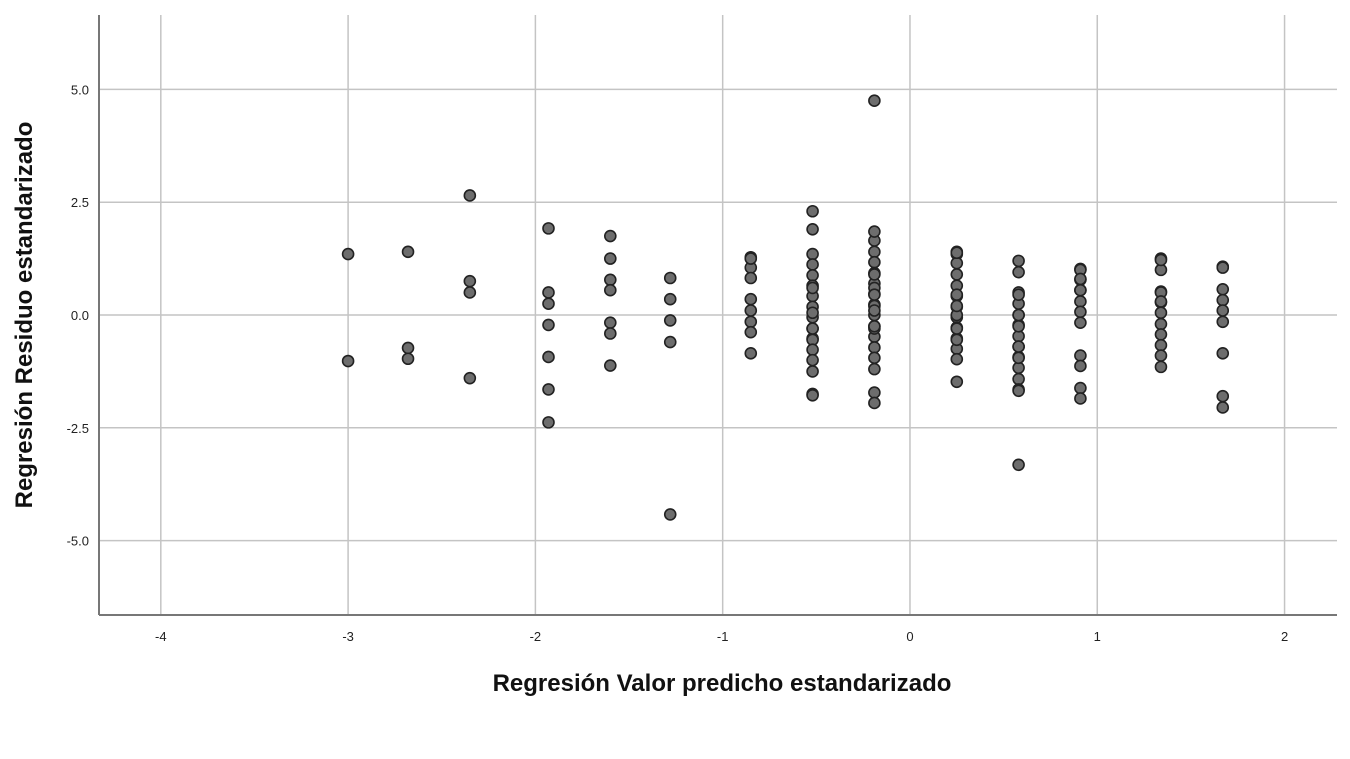 This screenshot has width=1350, height=759. I want to click on y-tick-labels: 5.0 2.5 0.0 -2.5 -5.0, so click(78, 315).